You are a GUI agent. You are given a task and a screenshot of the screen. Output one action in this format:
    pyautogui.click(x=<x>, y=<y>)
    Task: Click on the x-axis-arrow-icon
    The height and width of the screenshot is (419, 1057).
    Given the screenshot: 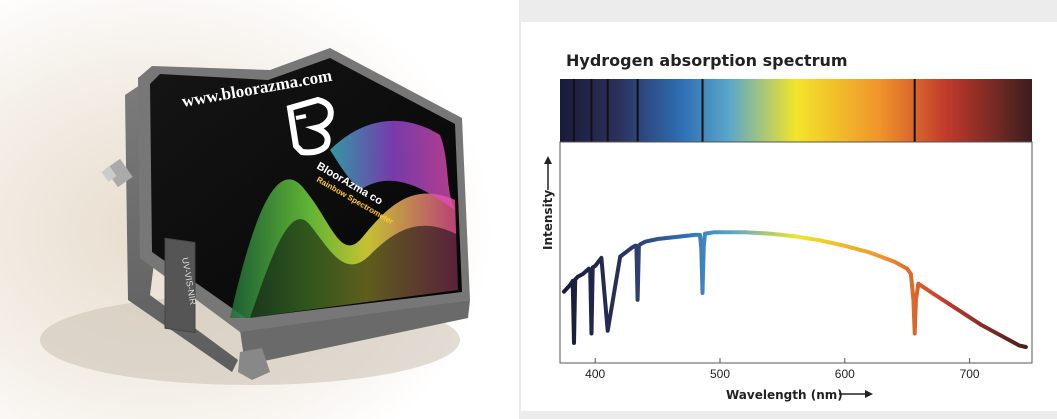 What is the action you would take?
    pyautogui.click(x=869, y=394)
    